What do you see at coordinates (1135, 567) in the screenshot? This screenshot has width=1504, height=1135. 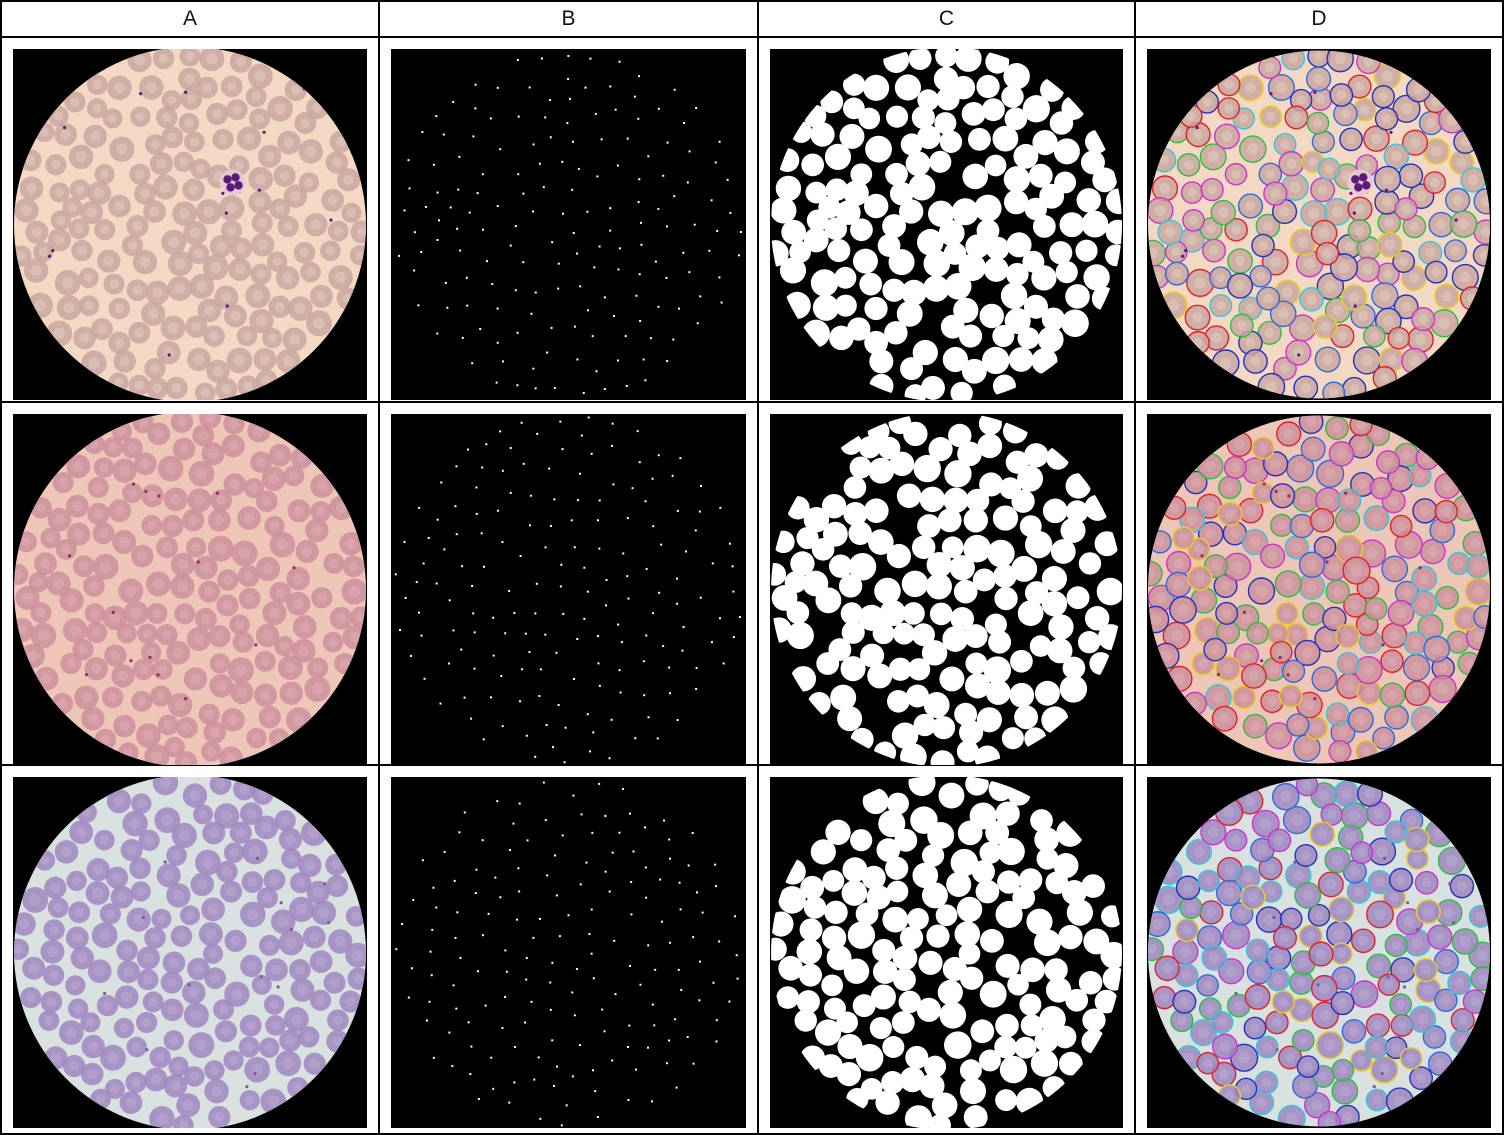 I see `grid-vertical-line` at bounding box center [1135, 567].